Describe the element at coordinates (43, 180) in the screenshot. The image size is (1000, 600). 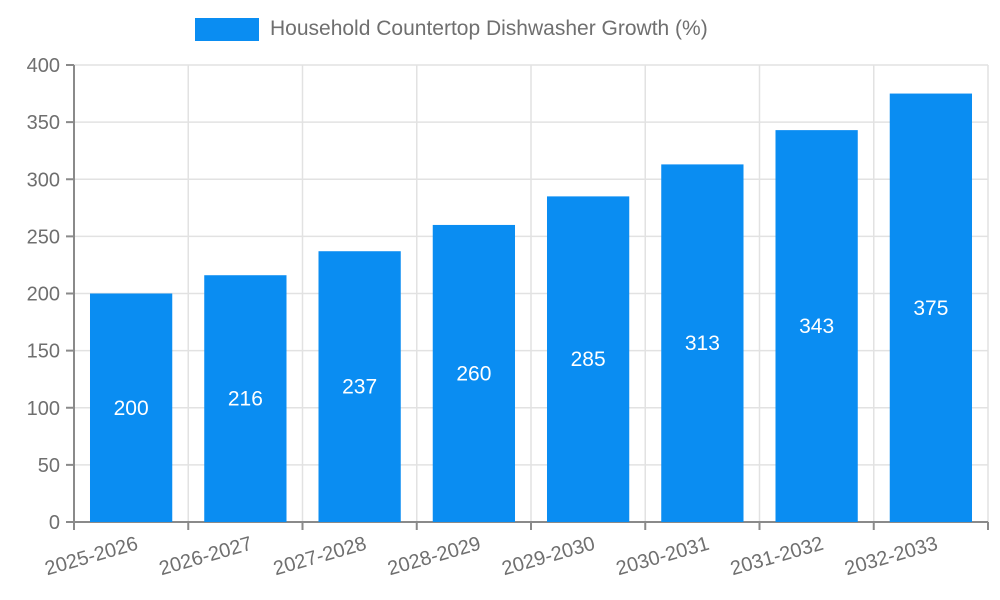
I see `y-tick-label: 300` at that location.